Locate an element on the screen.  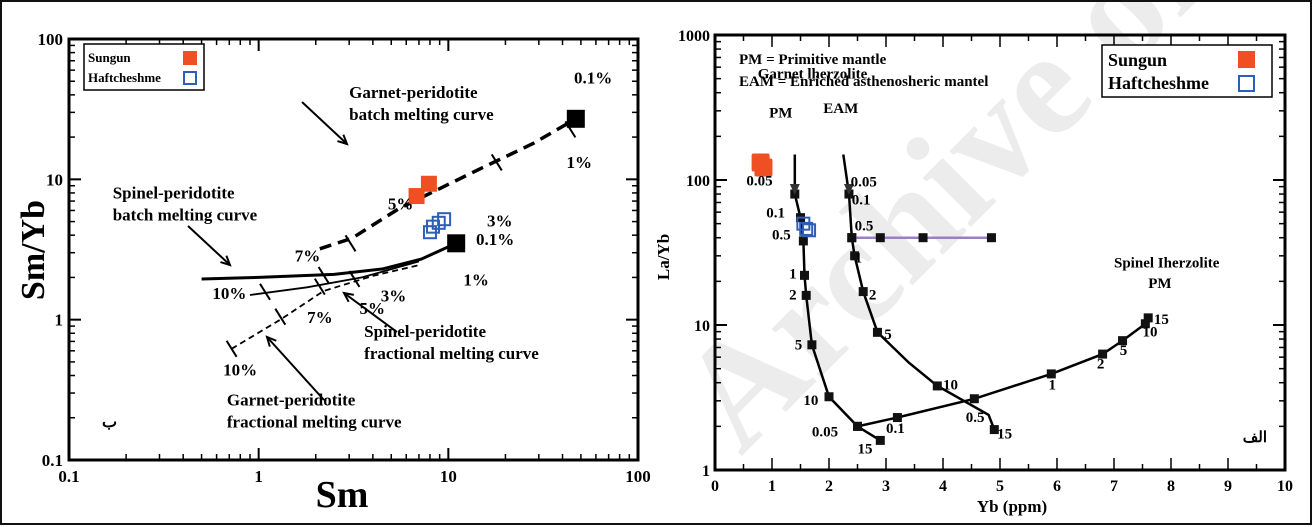
curve-label: batch melting curve is located at coordinates (185, 215).